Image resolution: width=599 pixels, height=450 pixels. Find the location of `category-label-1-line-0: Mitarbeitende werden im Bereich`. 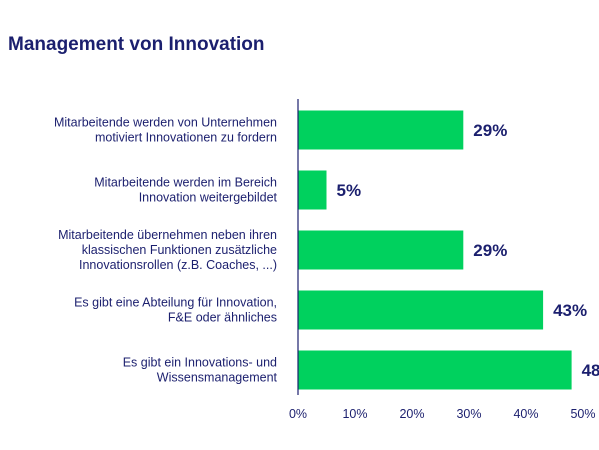

category-label-1-line-0: Mitarbeitende werden im Bereich is located at coordinates (185, 183).